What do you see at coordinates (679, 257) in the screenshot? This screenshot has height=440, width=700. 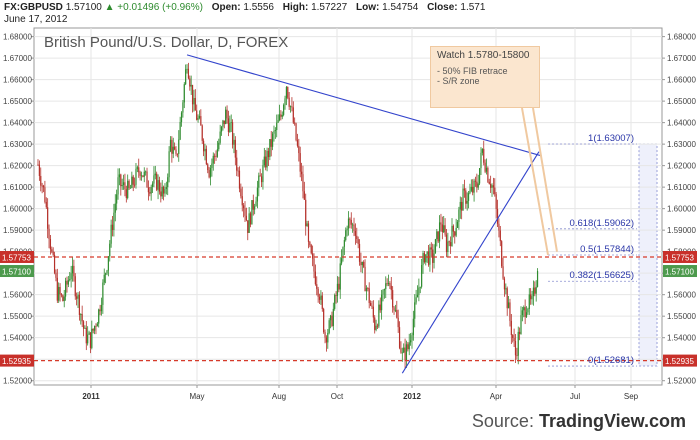 I see `price-tag-right: 1.57753` at bounding box center [679, 257].